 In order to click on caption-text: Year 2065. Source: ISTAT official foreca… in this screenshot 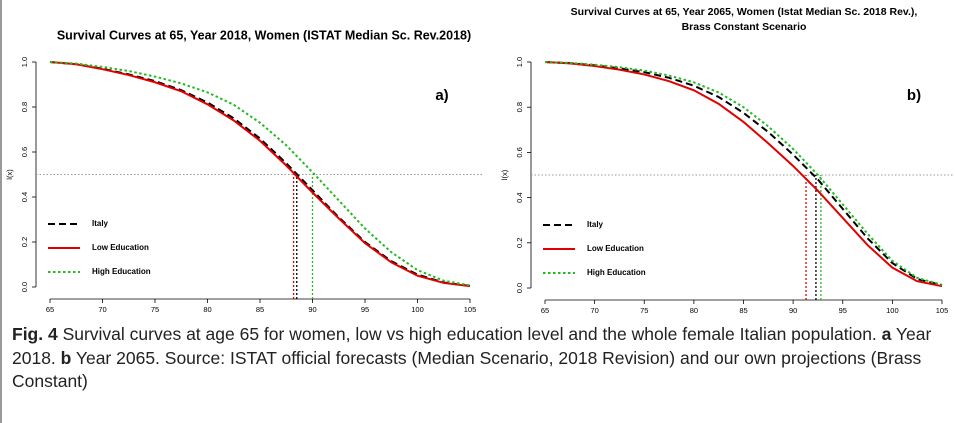, I will do `click(467, 369)`.